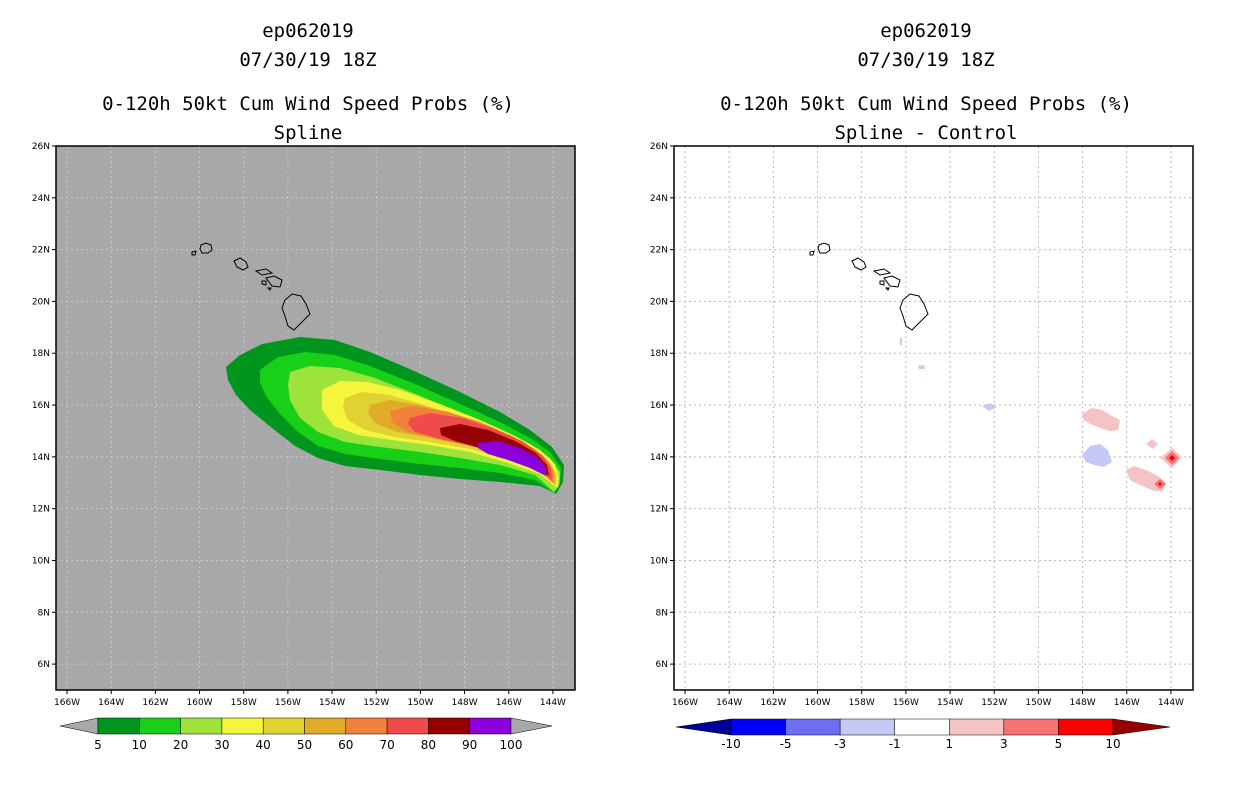  I want to click on colorbar-label: 60, so click(345, 745).